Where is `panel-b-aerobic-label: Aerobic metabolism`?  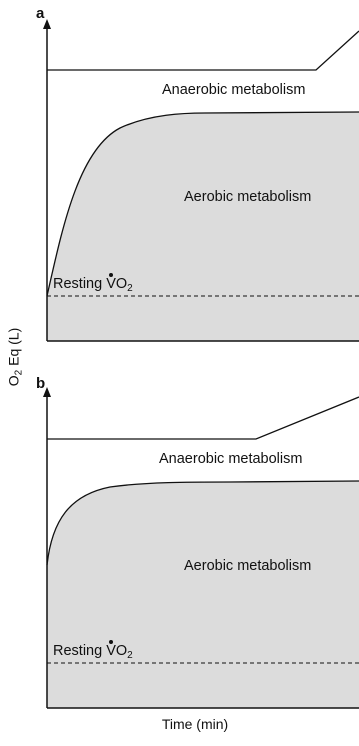 panel-b-aerobic-label: Aerobic metabolism is located at coordinates (248, 566).